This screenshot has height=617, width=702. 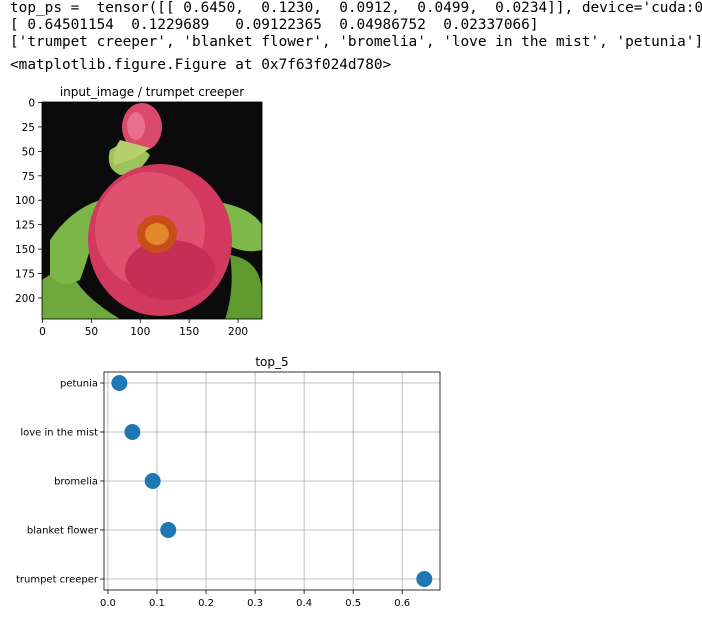 I want to click on chart-x-tick-label: 0.2, so click(x=206, y=603).